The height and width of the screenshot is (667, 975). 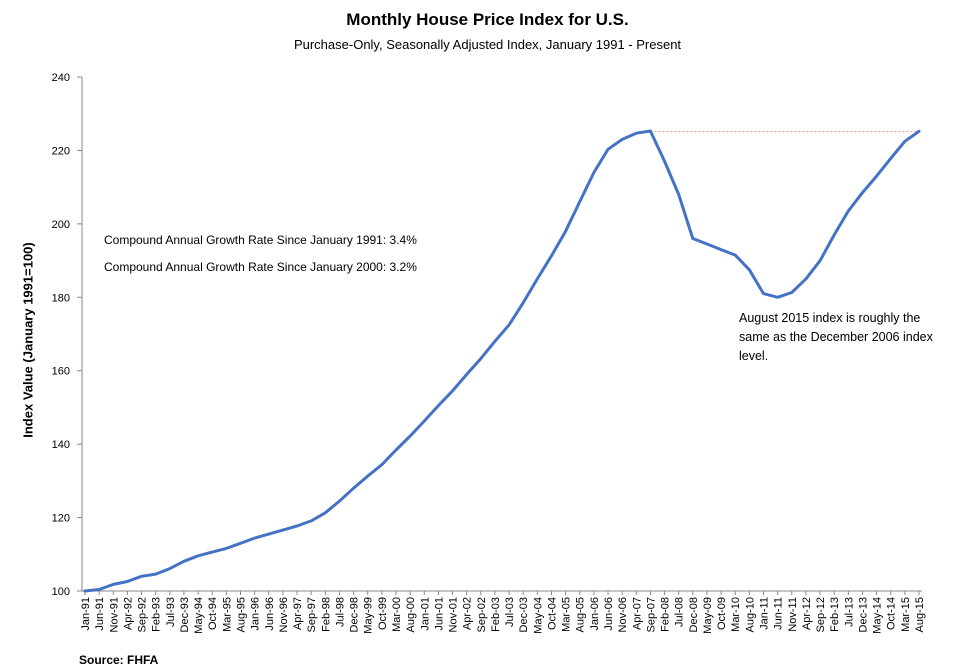 I want to click on x-tick-label: Aug-15, so click(x=920, y=614).